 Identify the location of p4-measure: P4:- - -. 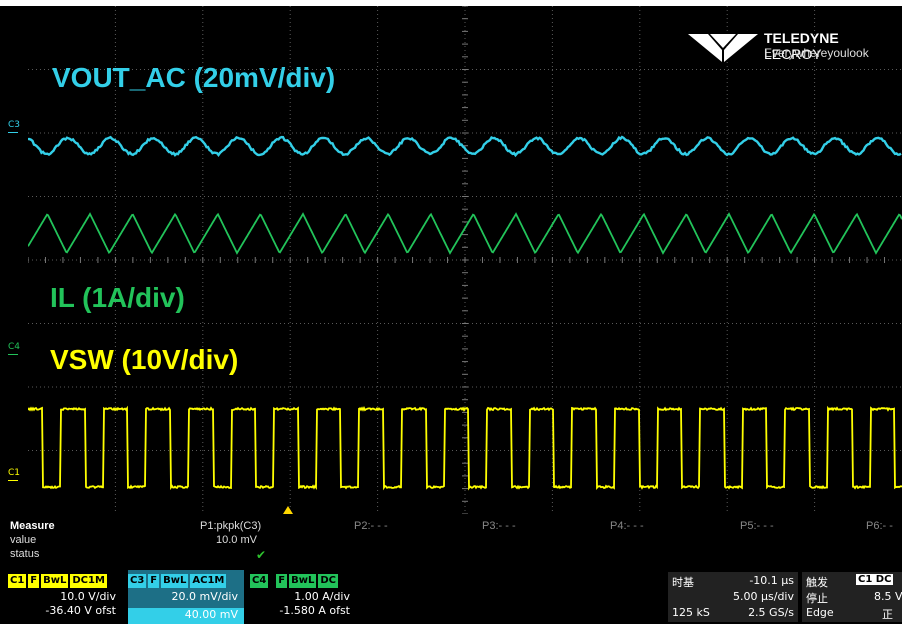
(627, 526).